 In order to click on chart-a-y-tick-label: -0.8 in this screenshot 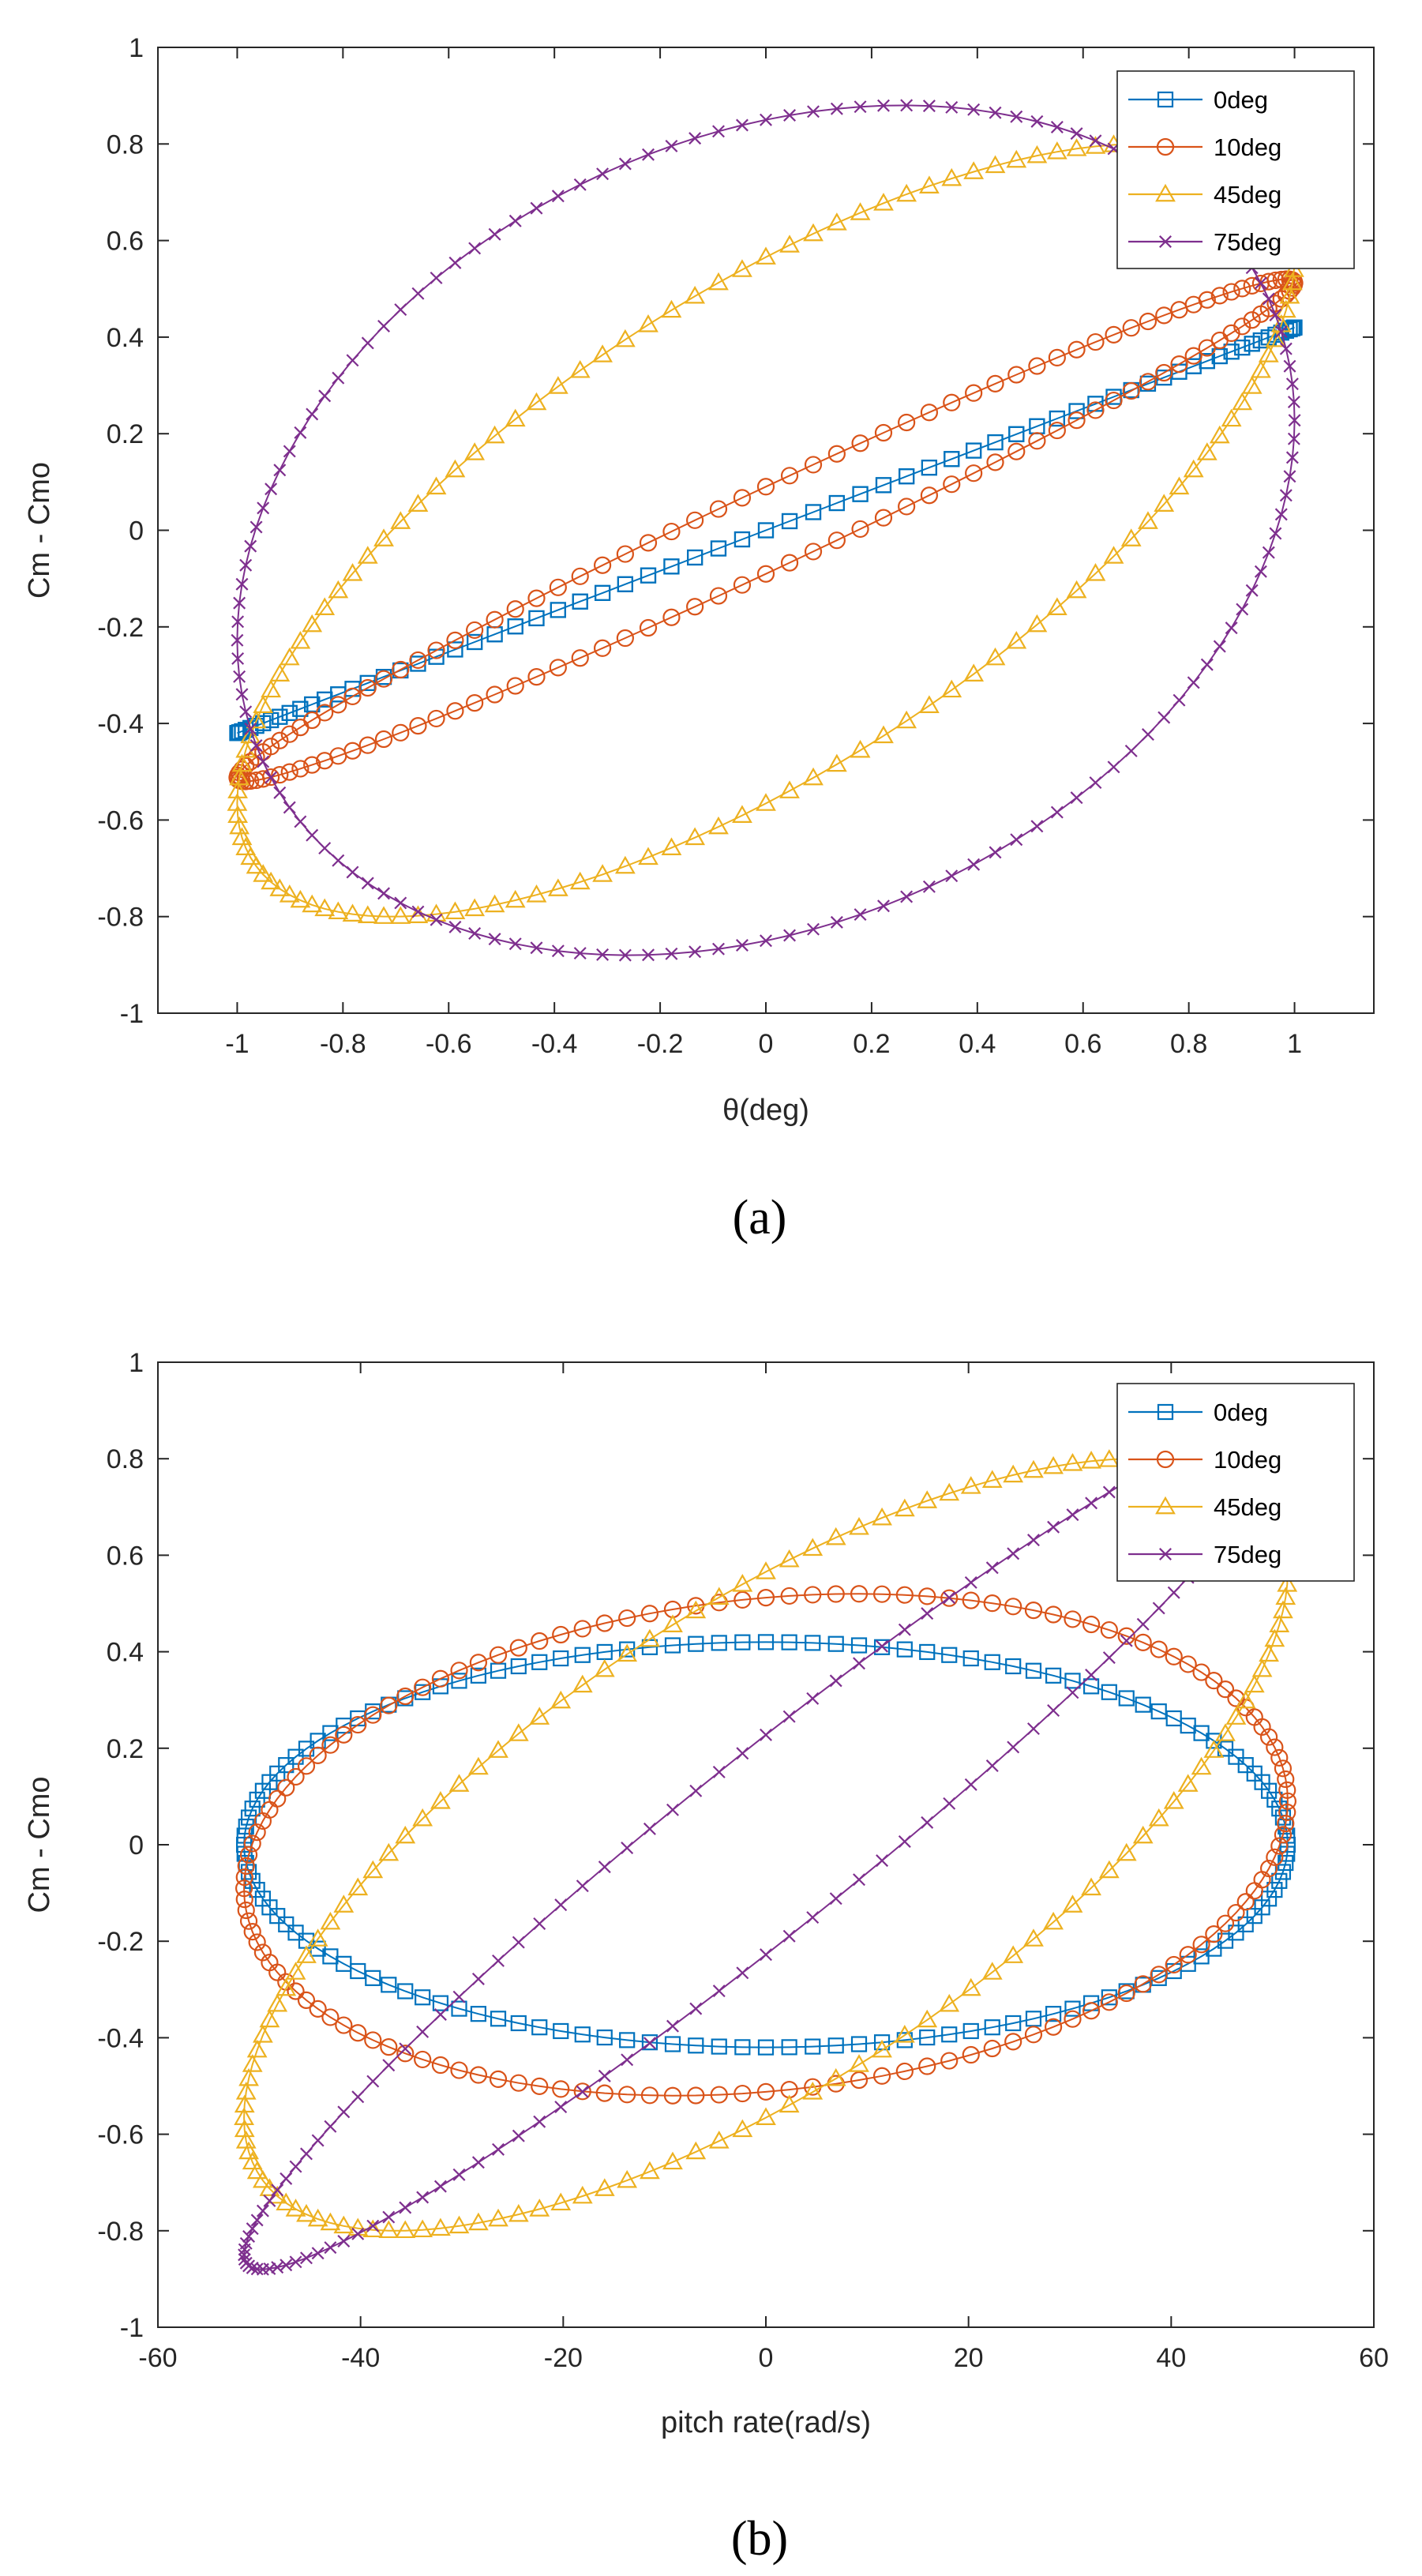, I will do `click(120, 918)`.